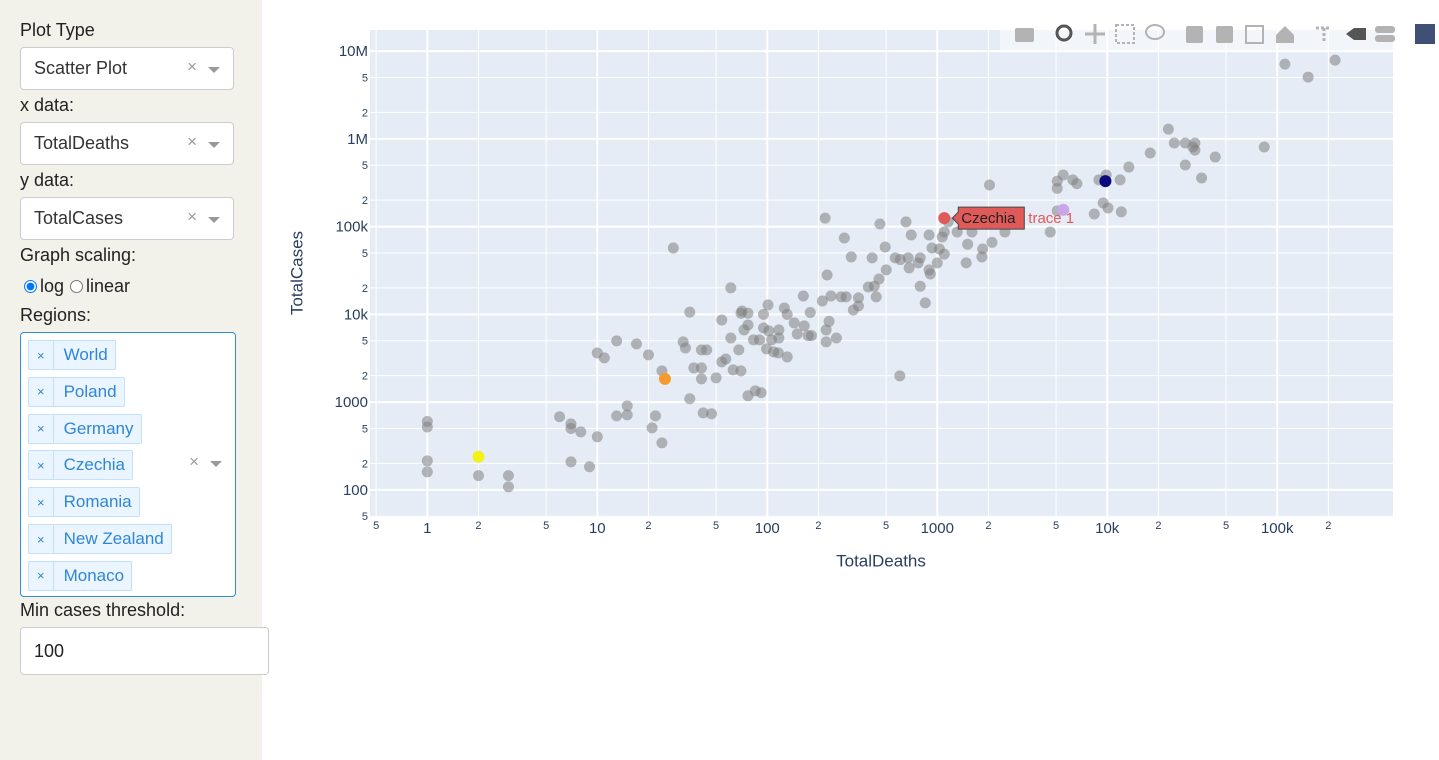 The width and height of the screenshot is (1439, 760). What do you see at coordinates (127, 218) in the screenshot?
I see `dropdown: TotalCases ×` at bounding box center [127, 218].